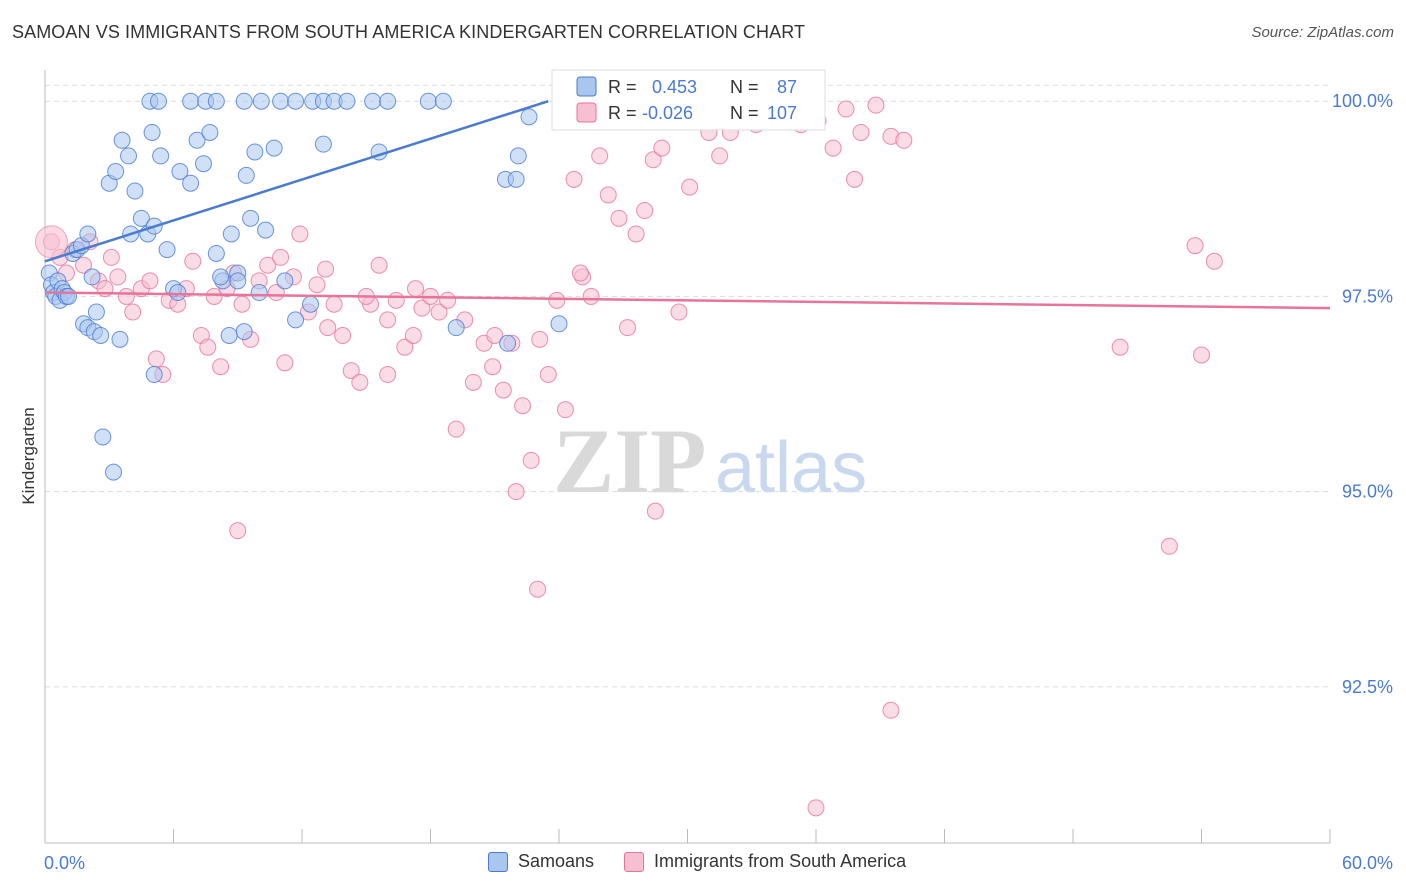 The width and height of the screenshot is (1406, 892). Describe the element at coordinates (710, 461) in the screenshot. I see `watermark: ZIP atlas` at that location.